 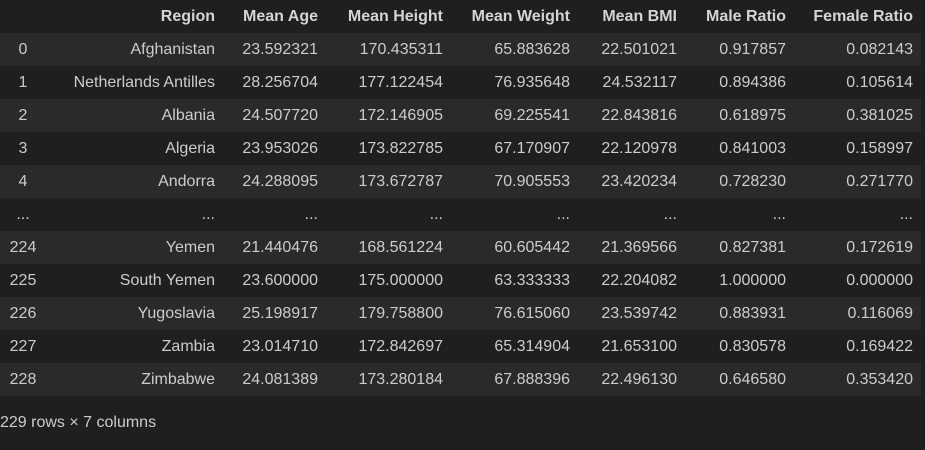 I want to click on table-cell: 177.122454, so click(x=400, y=82).